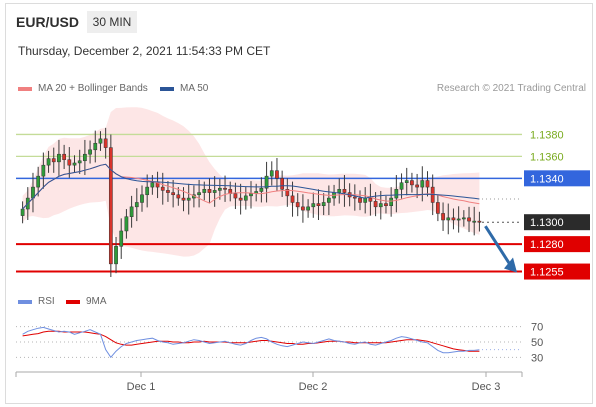 This screenshot has width=596, height=407. Describe the element at coordinates (167, 88) in the screenshot. I see `ma50-swatch` at that location.